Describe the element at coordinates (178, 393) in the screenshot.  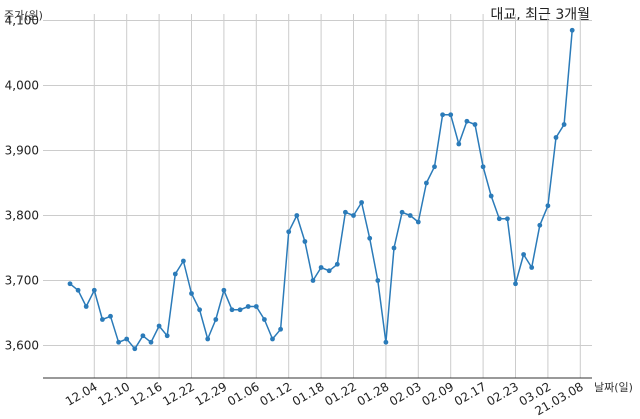
I see `x-tick-label: 12.22` at that location.